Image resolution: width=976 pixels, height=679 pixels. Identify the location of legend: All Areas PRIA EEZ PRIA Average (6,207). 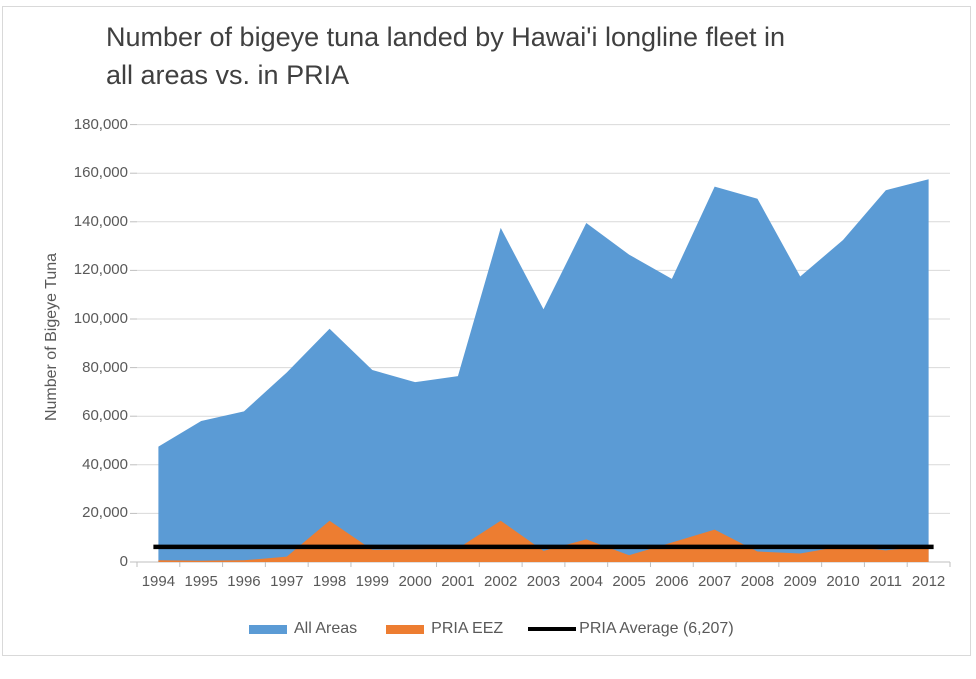
(491, 629).